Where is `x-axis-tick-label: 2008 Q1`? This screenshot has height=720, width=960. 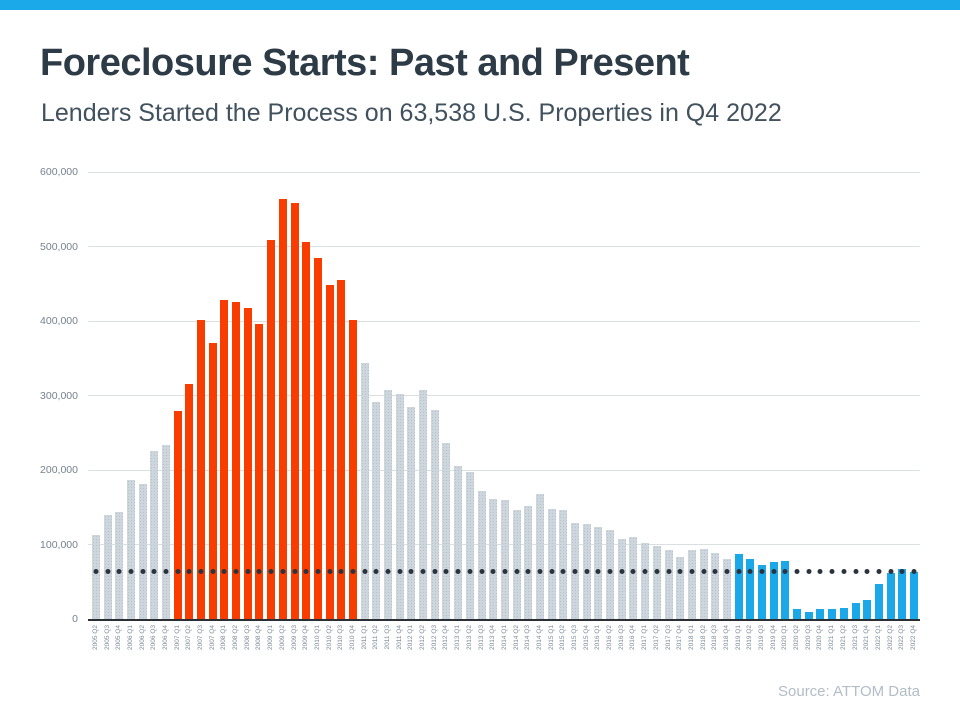
x-axis-tick-label: 2008 Q1 is located at coordinates (224, 637).